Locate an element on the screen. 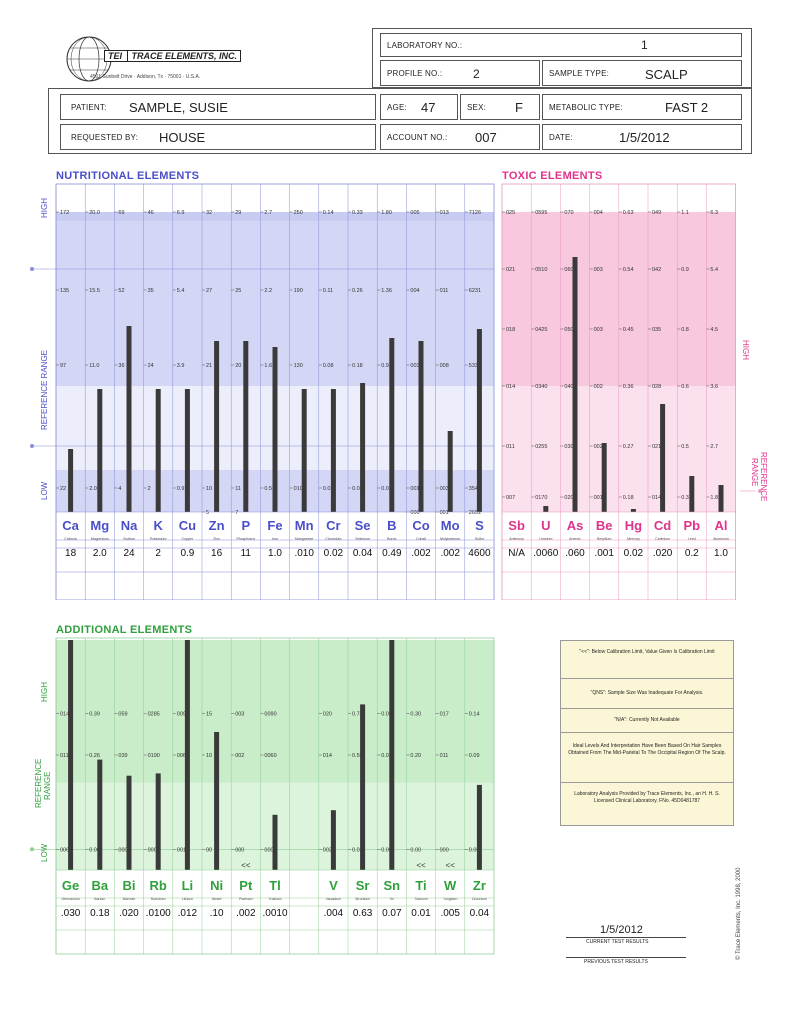 This screenshot has width=791, height=1024. element-name: Germanium is located at coordinates (70, 899).